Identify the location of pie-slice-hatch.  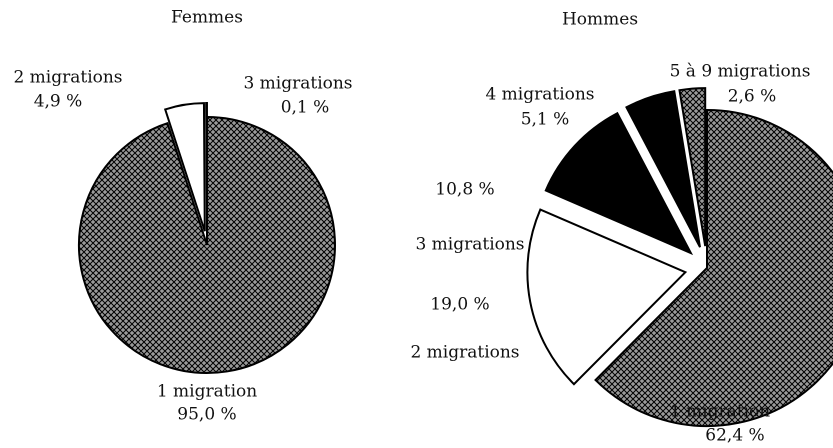
(692, 167).